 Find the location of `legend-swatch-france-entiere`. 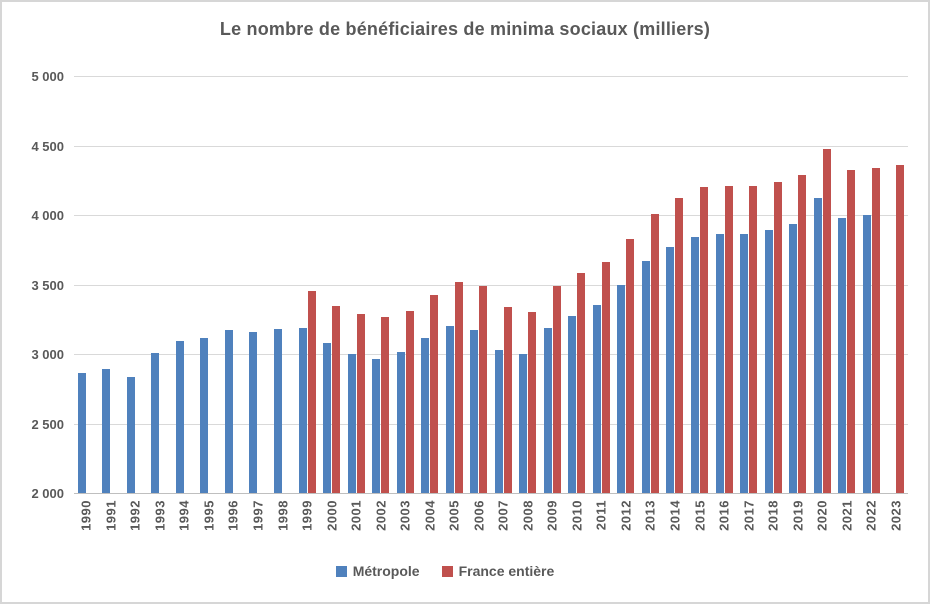

legend-swatch-france-entiere is located at coordinates (447, 571).